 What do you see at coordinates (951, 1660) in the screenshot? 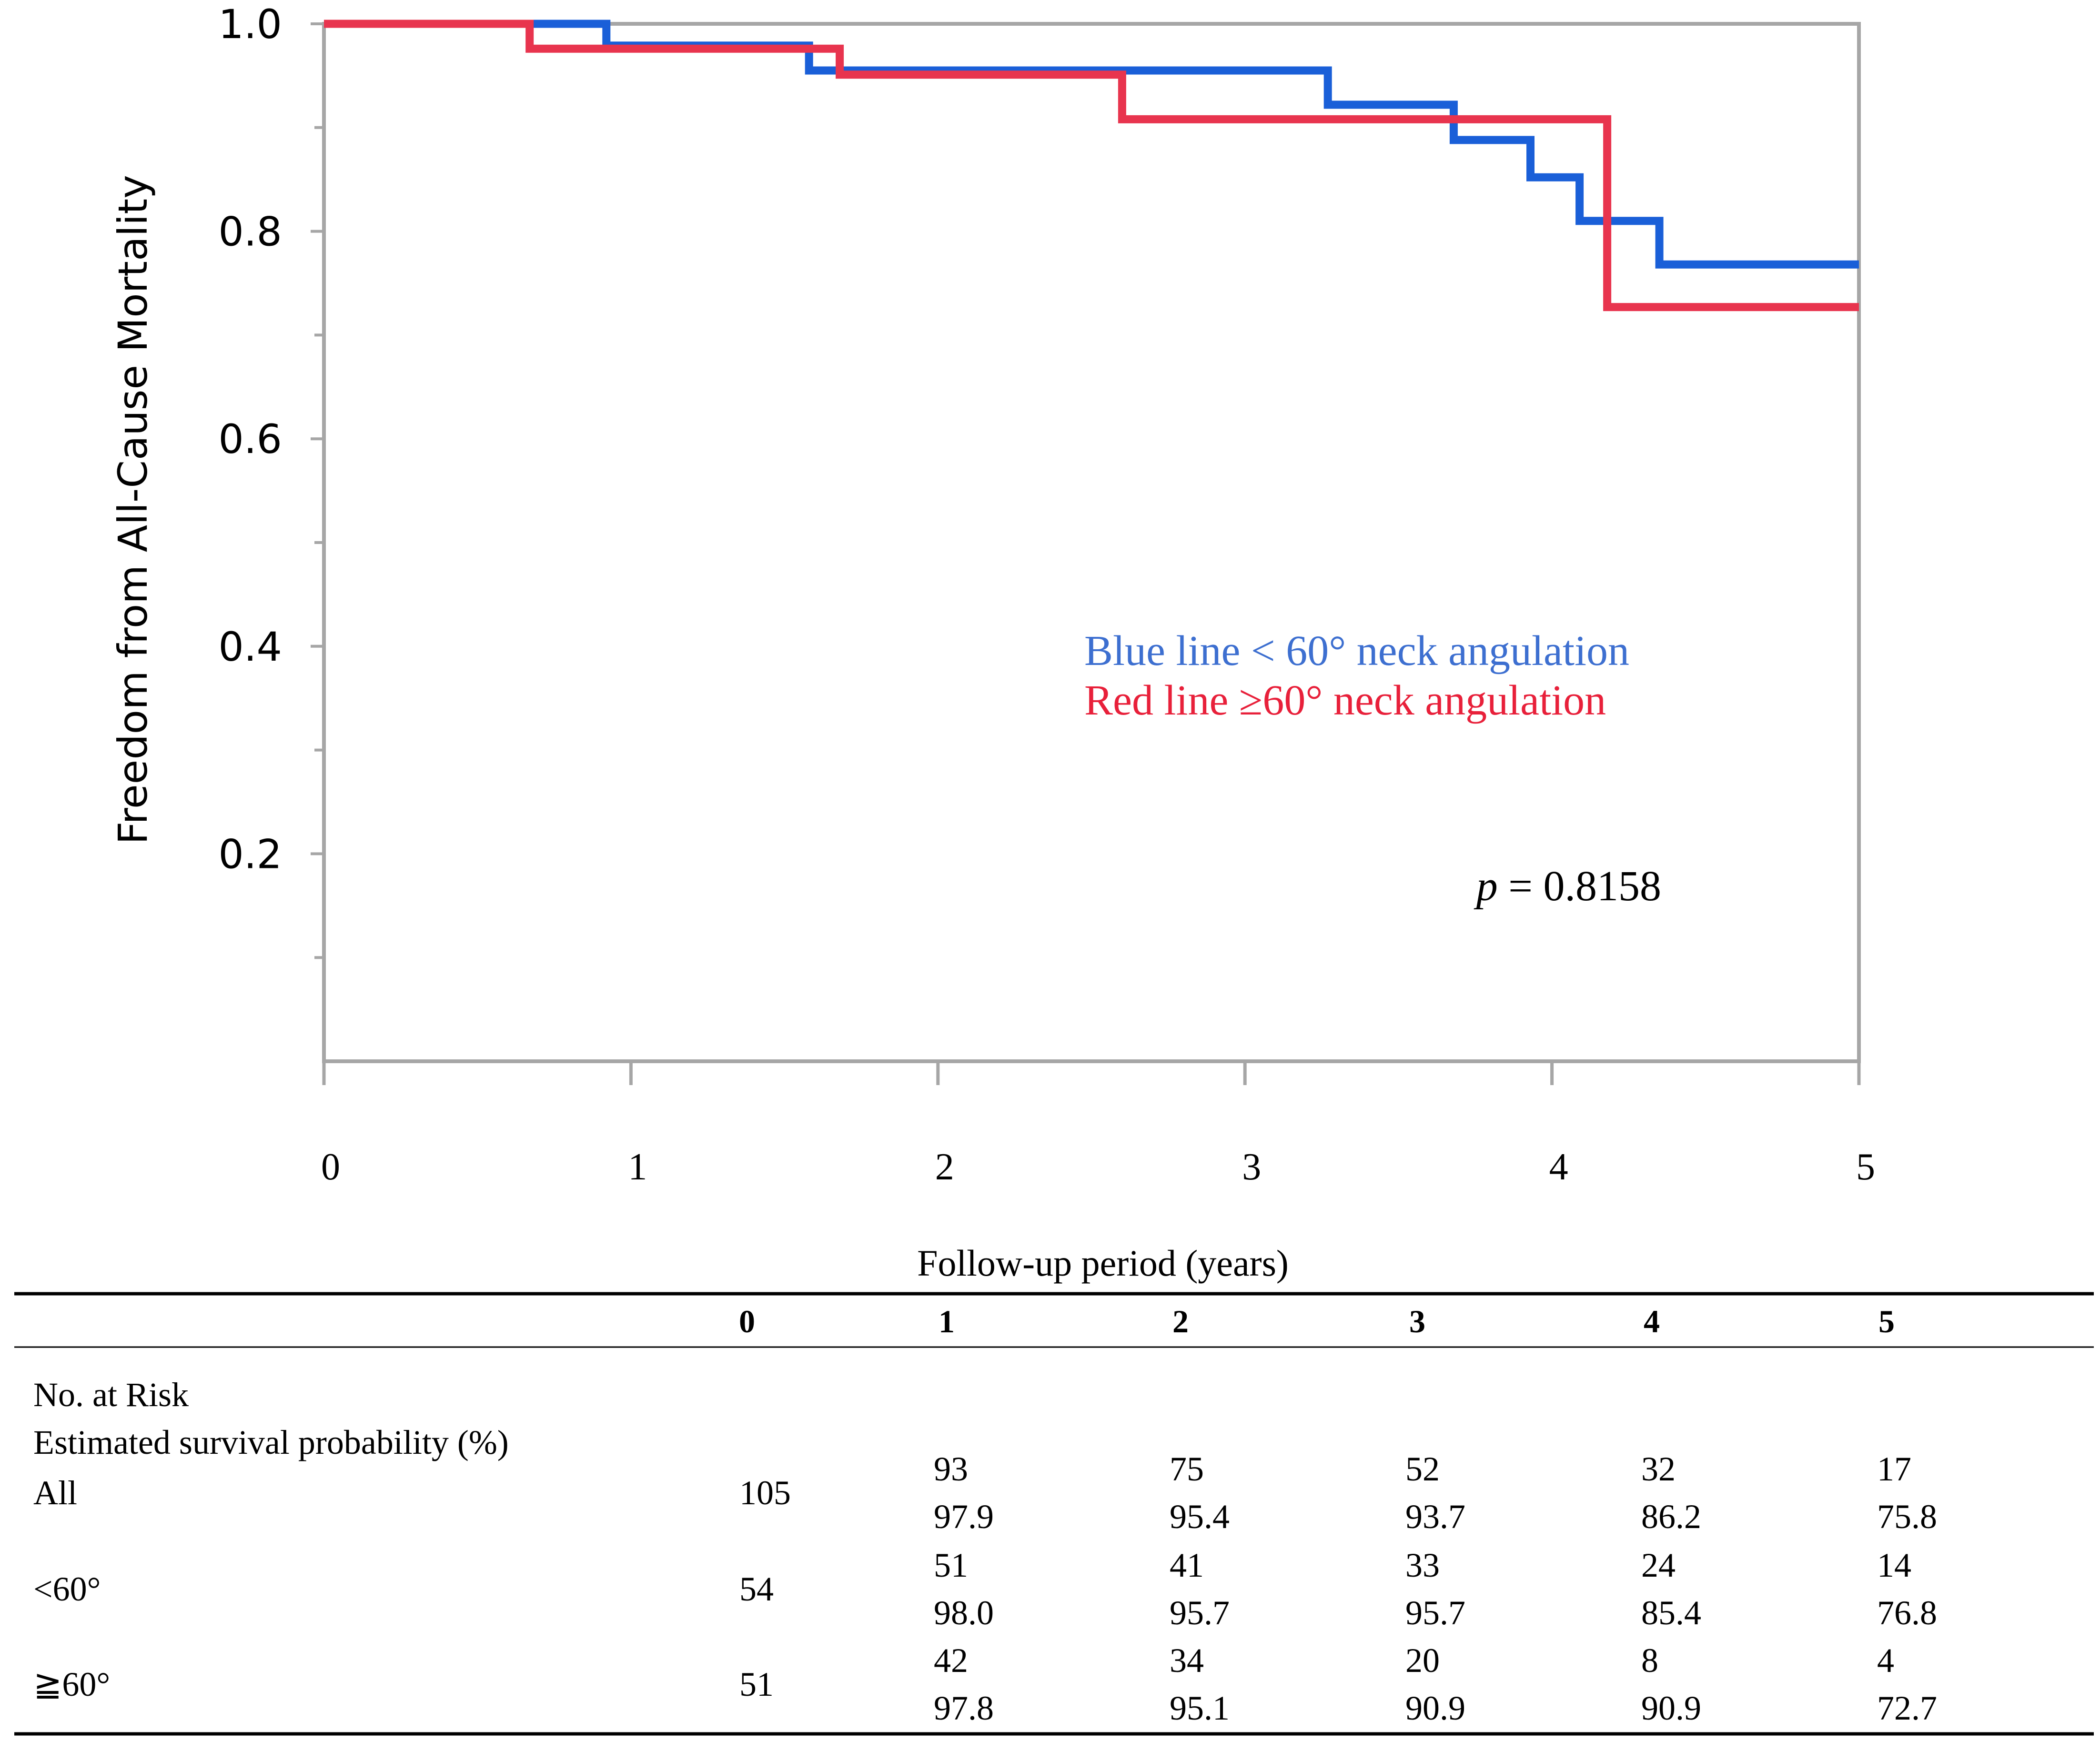
I see `table-at-risk-cell: 42` at bounding box center [951, 1660].